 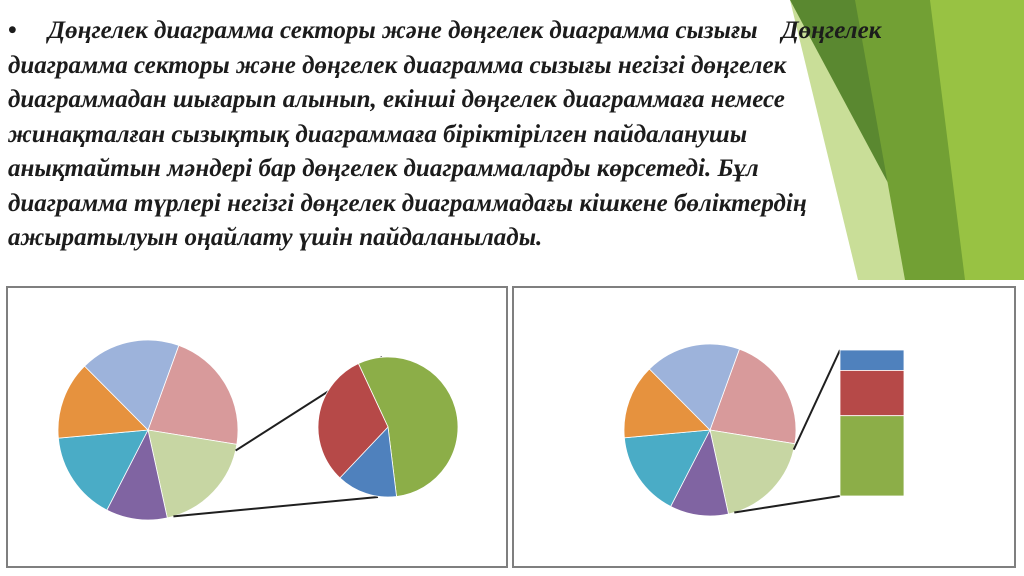 I want to click on body-line-0: Дөңгелек, so click(x=831, y=30).